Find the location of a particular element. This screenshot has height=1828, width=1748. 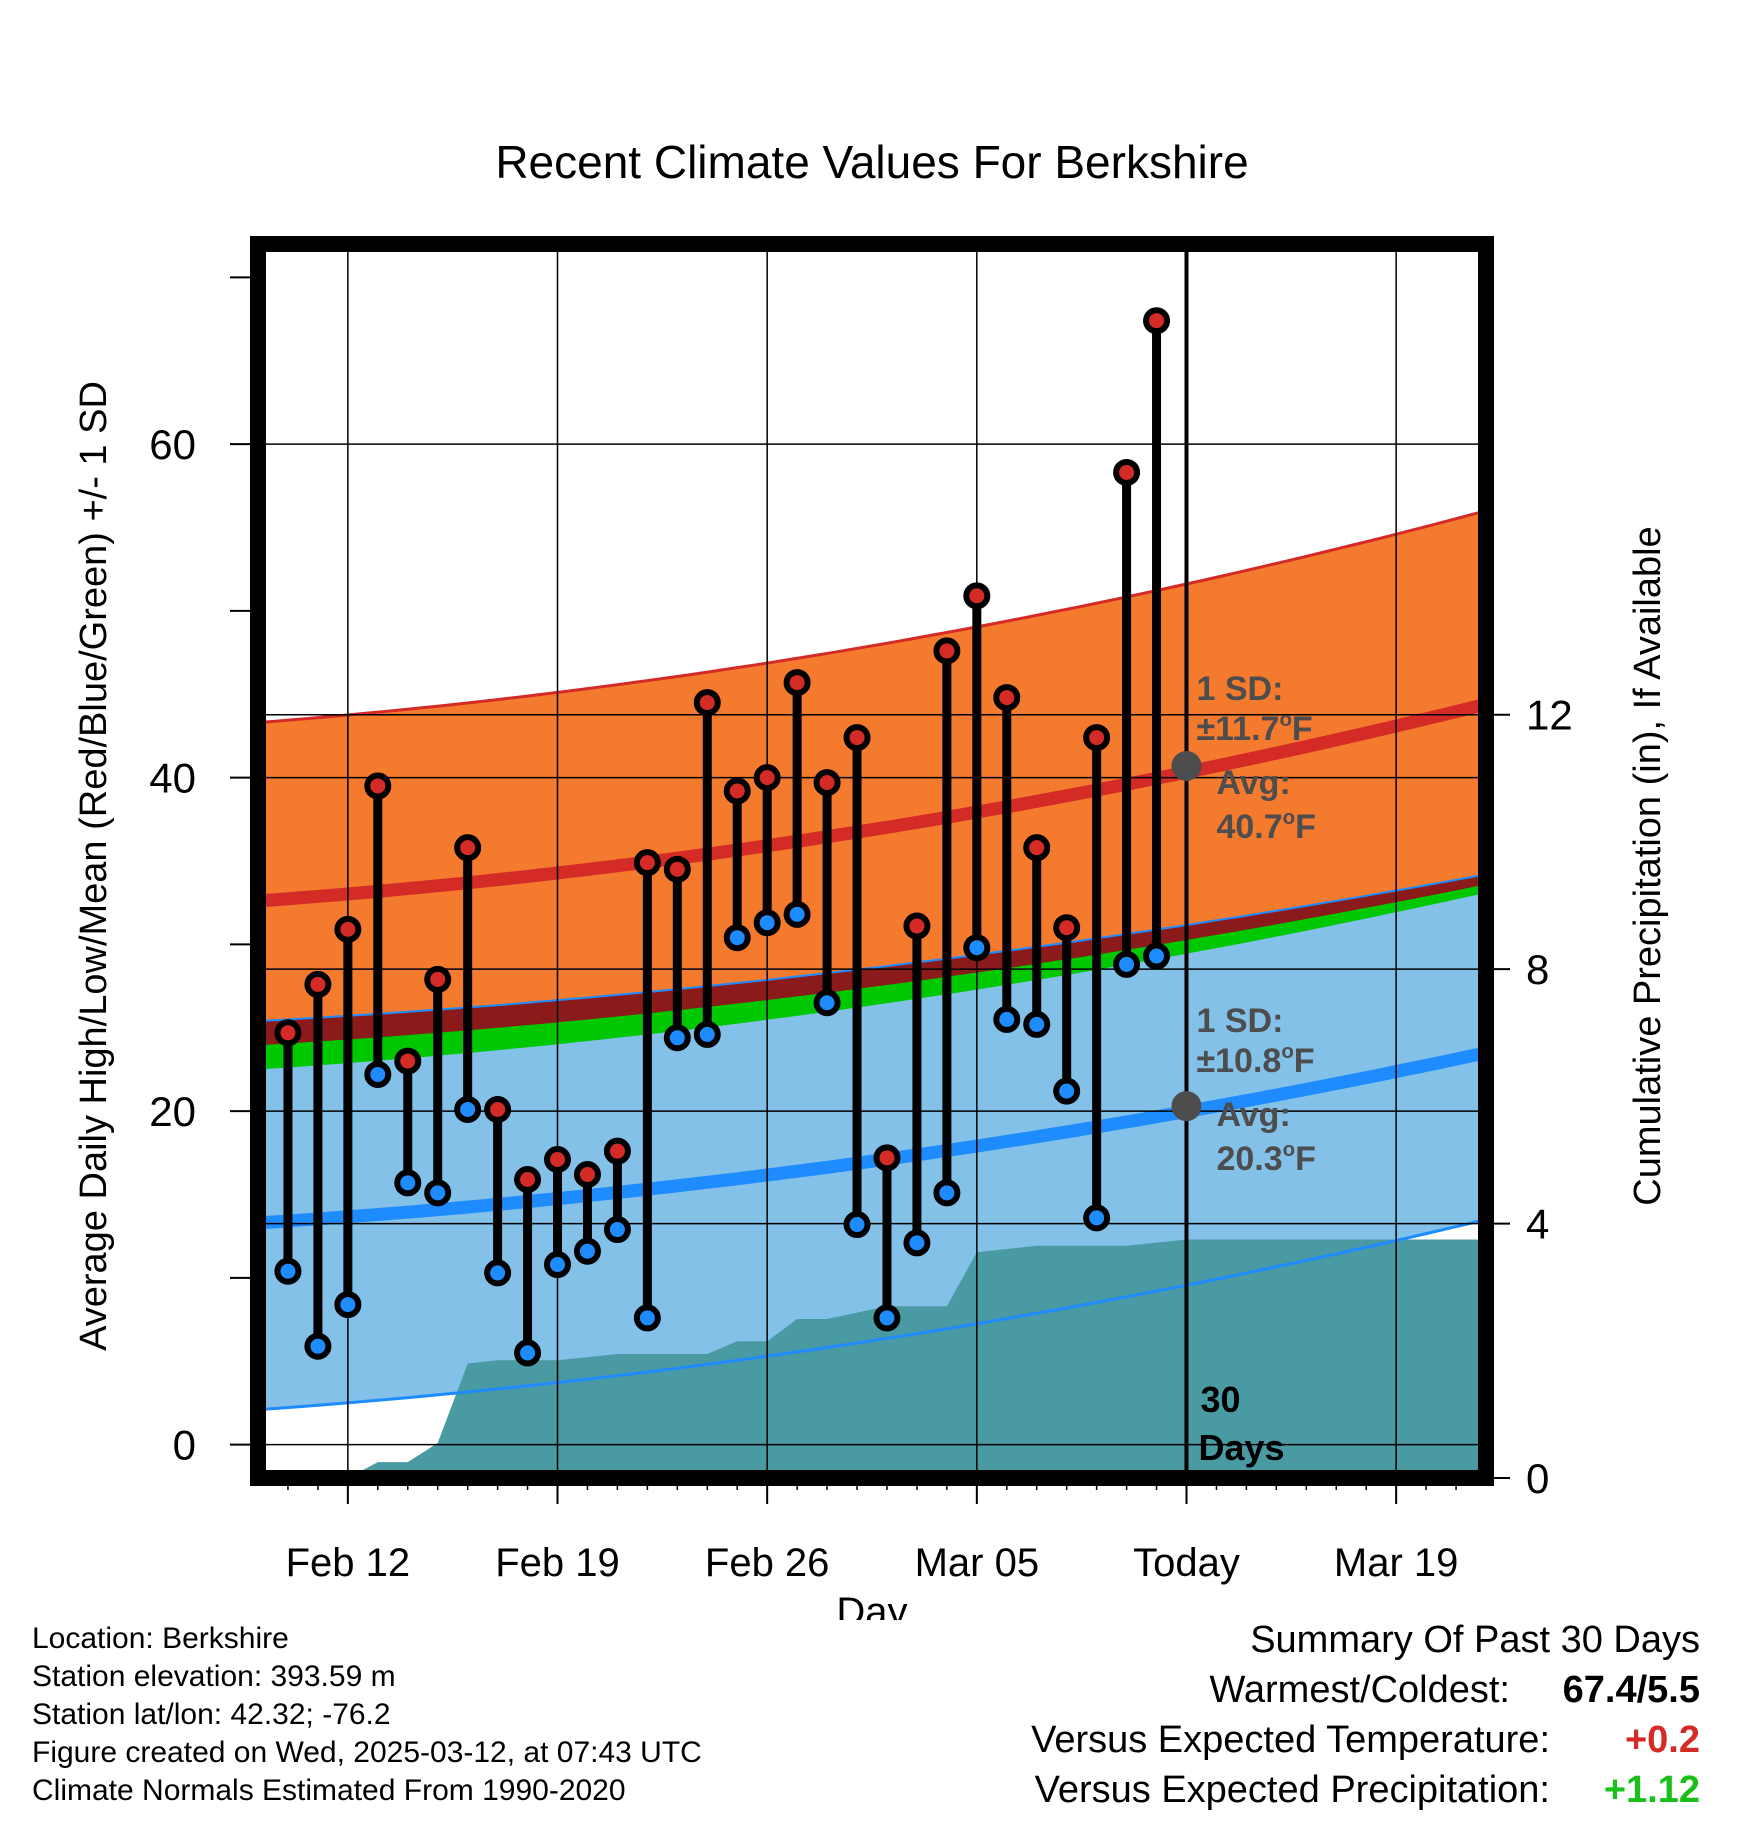

low-sd-label-part: 1 SD: is located at coordinates (1239, 1021).